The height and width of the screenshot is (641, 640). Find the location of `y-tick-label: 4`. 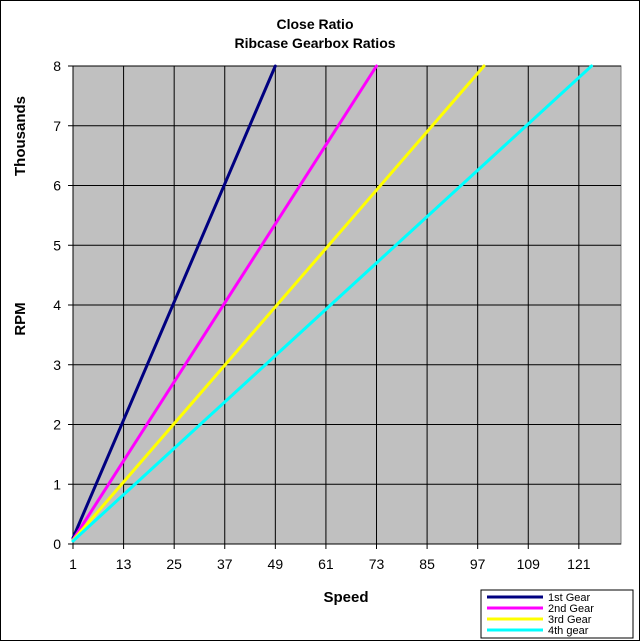

y-tick-label: 4 is located at coordinates (57, 305).